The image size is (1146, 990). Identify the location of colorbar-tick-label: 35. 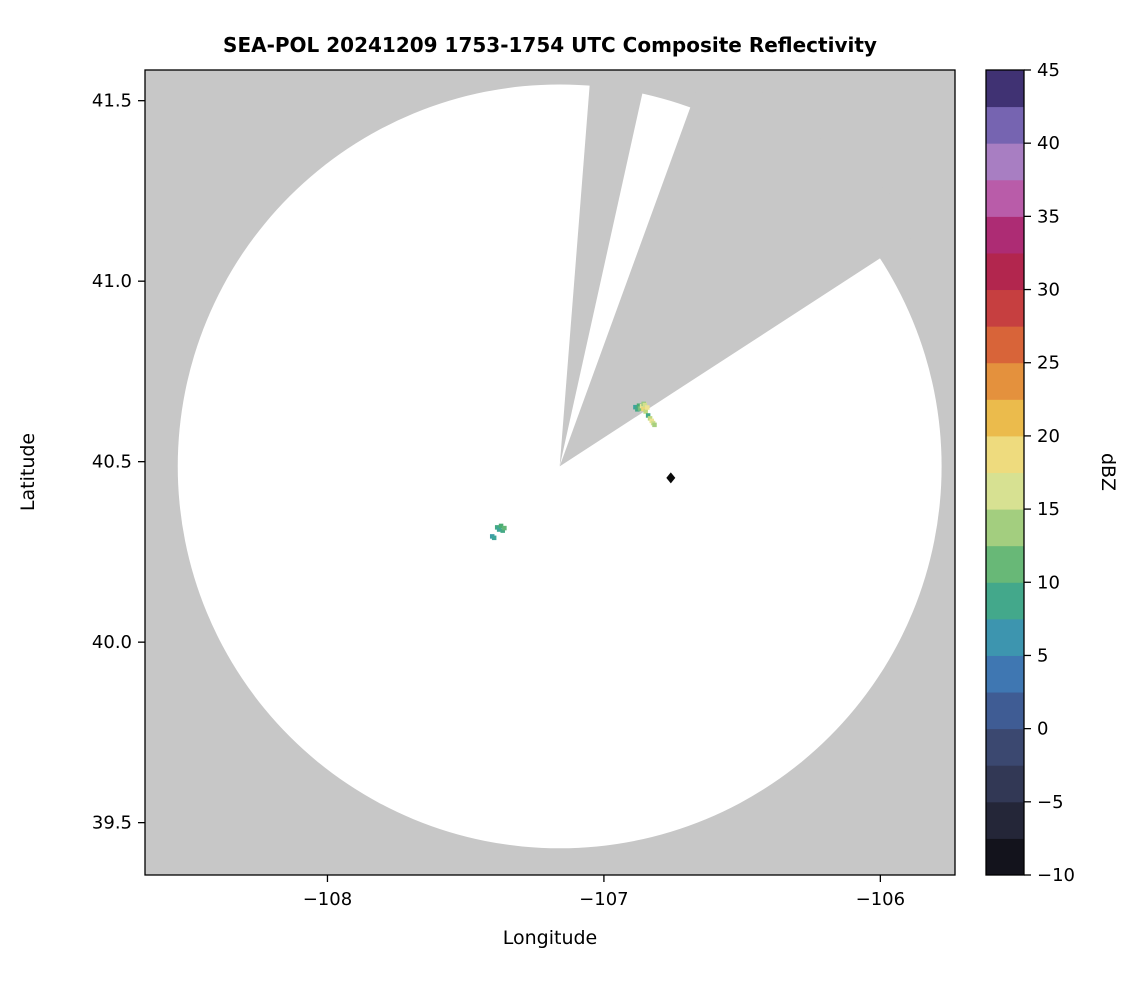
(1048, 216).